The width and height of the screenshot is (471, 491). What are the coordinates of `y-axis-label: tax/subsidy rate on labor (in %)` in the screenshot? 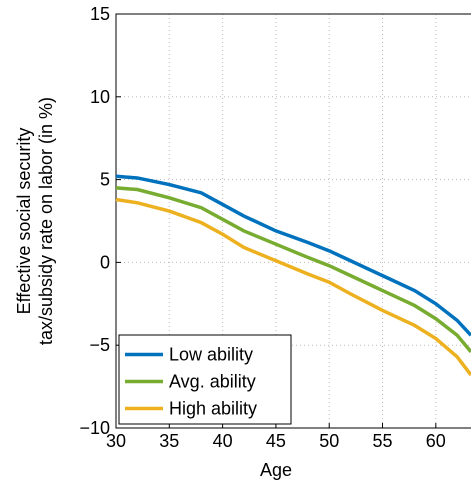 It's located at (46, 221).